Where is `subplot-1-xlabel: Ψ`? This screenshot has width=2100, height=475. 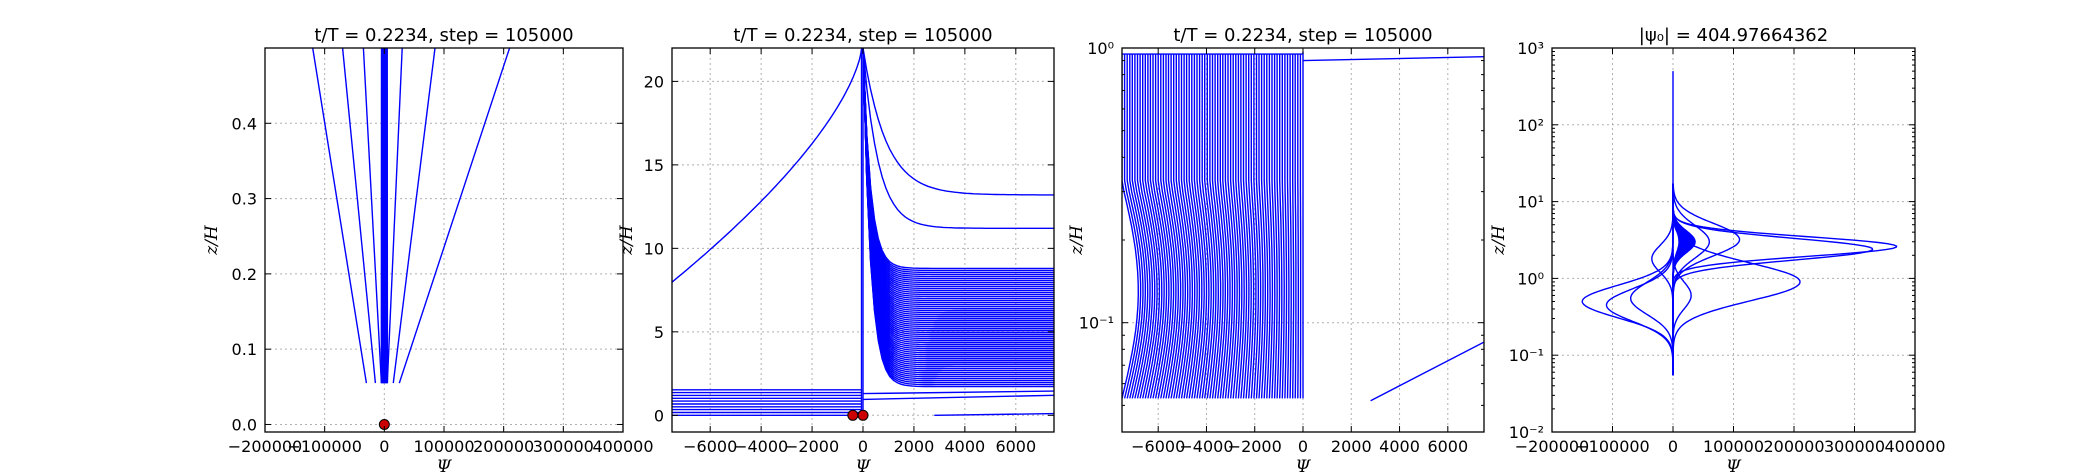 subplot-1-xlabel: Ψ is located at coordinates (445, 466).